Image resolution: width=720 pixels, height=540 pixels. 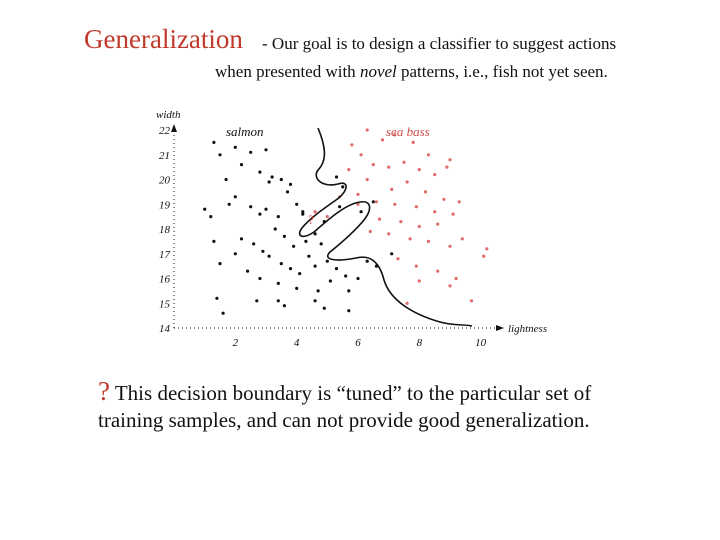 I want to click on y-tick-label: 14, so click(x=165, y=329).